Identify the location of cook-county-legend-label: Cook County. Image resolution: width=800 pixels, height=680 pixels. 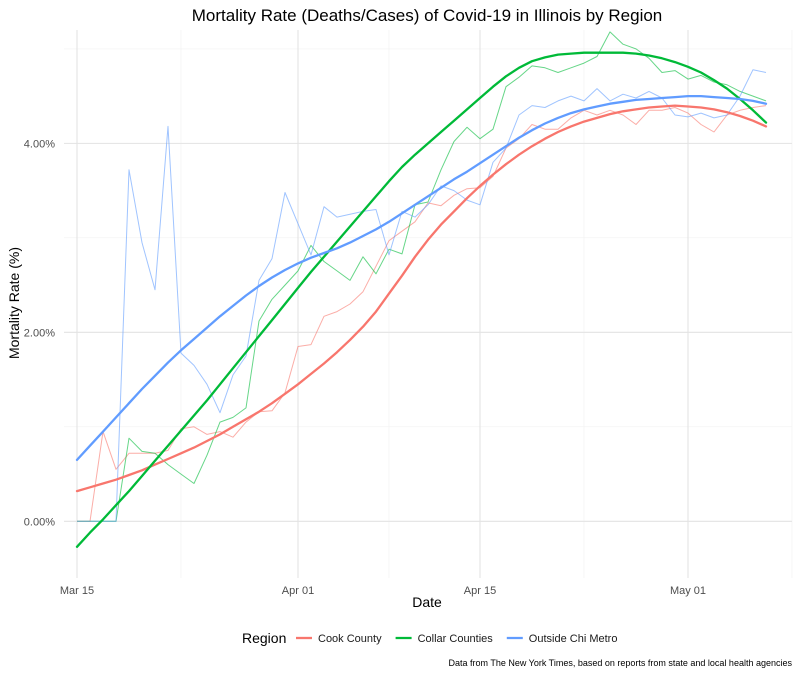
(350, 639).